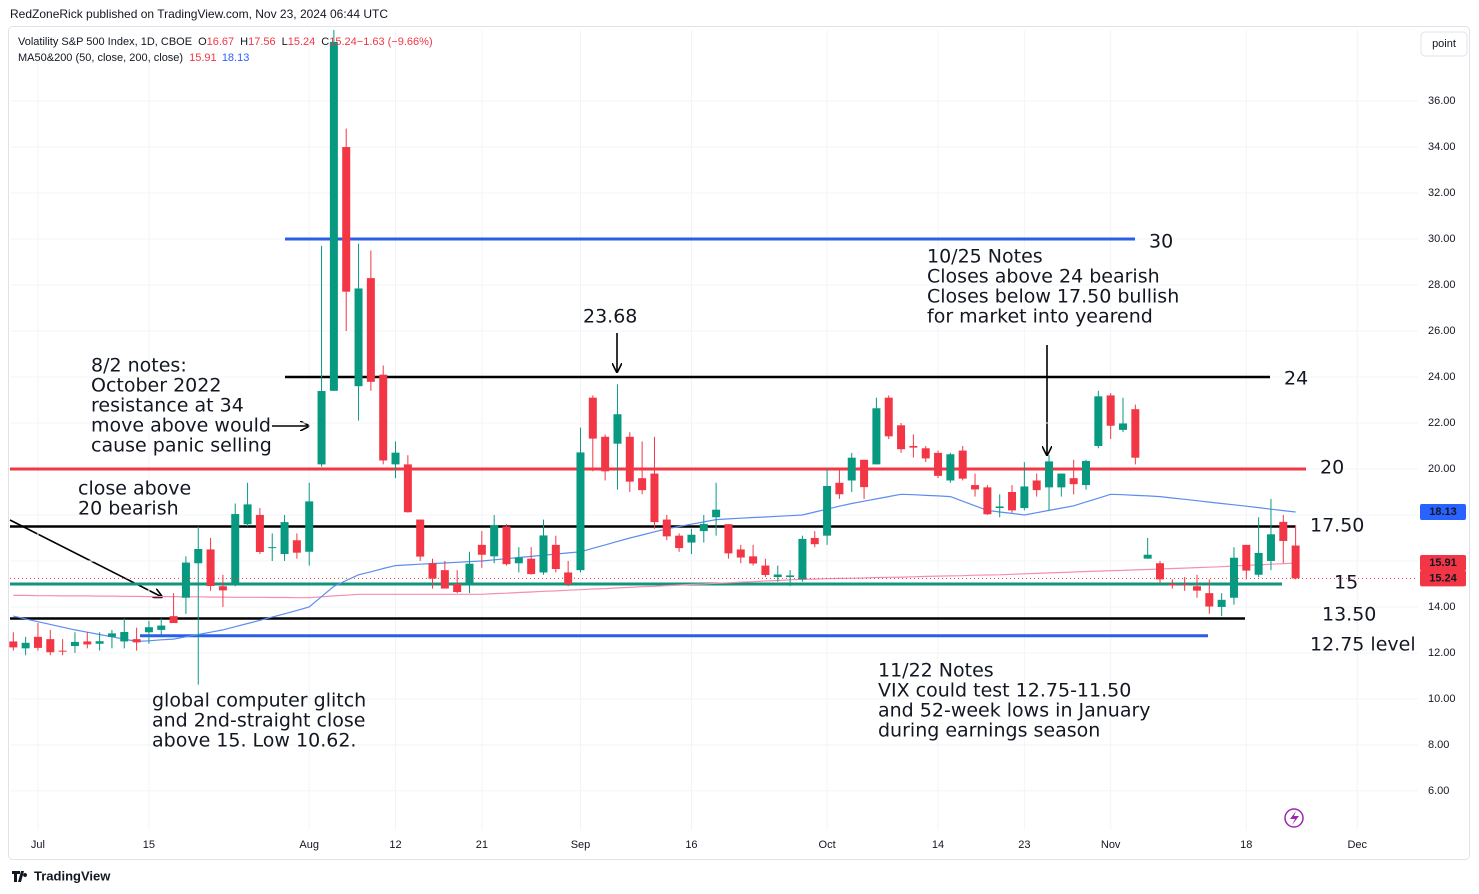 The image size is (1479, 894). What do you see at coordinates (1357, 845) in the screenshot?
I see `x-tick-label: Dec` at bounding box center [1357, 845].